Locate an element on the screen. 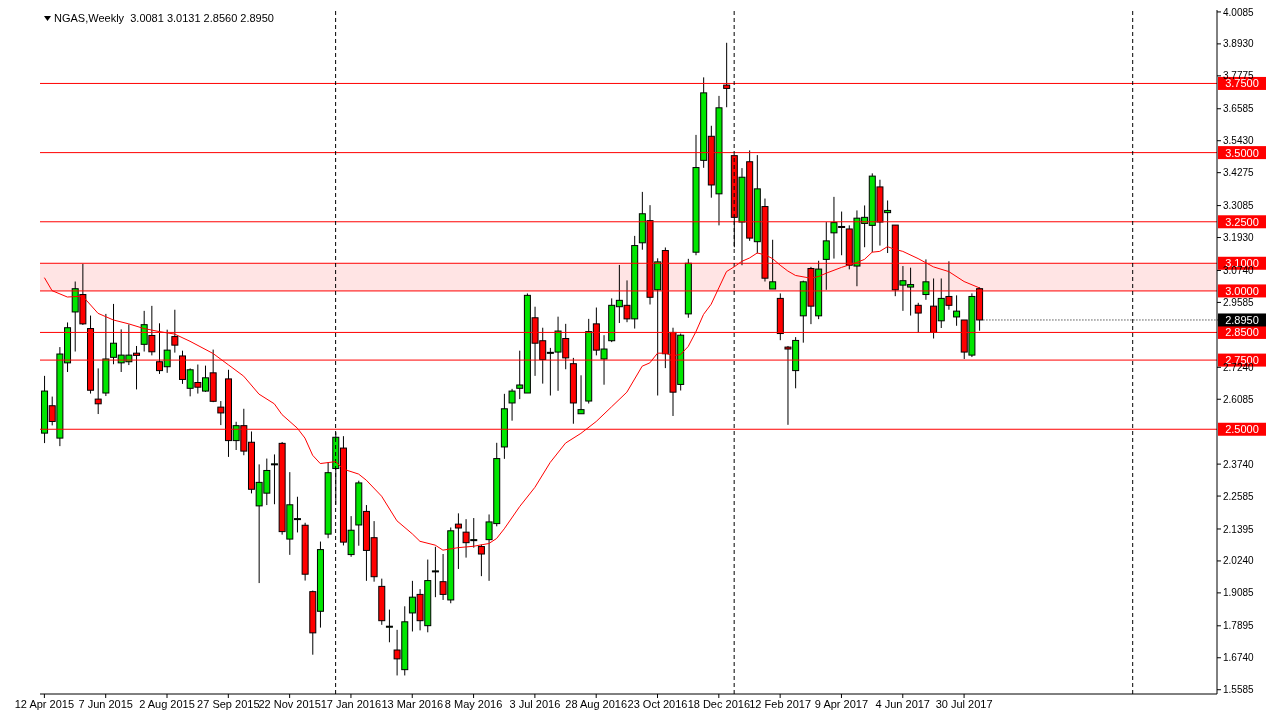 This screenshot has width=1281, height=724. y-tick-label: 2.2585 is located at coordinates (1239, 496).